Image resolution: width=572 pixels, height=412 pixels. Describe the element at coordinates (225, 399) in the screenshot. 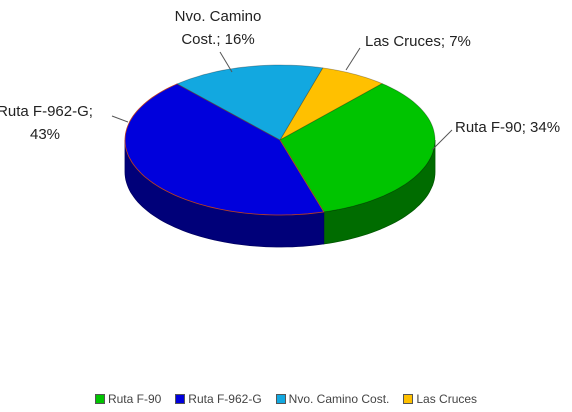

I see `legend-label: Ruta F-962-G` at that location.